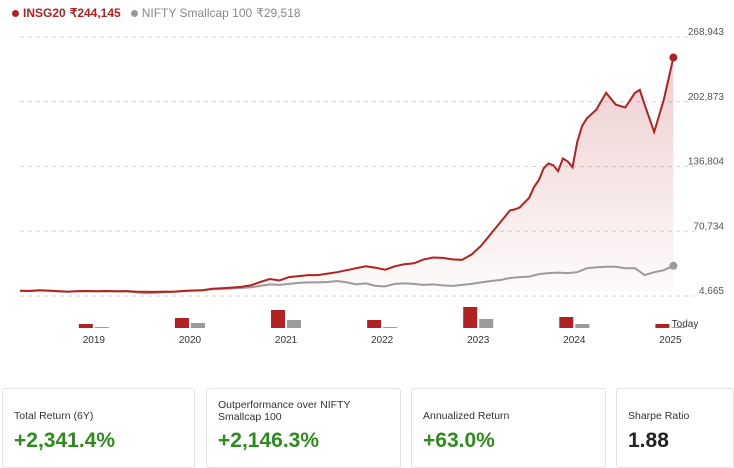  What do you see at coordinates (98, 428) in the screenshot?
I see `card-total-return: Total Return (6Y) +2,341.4%` at bounding box center [98, 428].